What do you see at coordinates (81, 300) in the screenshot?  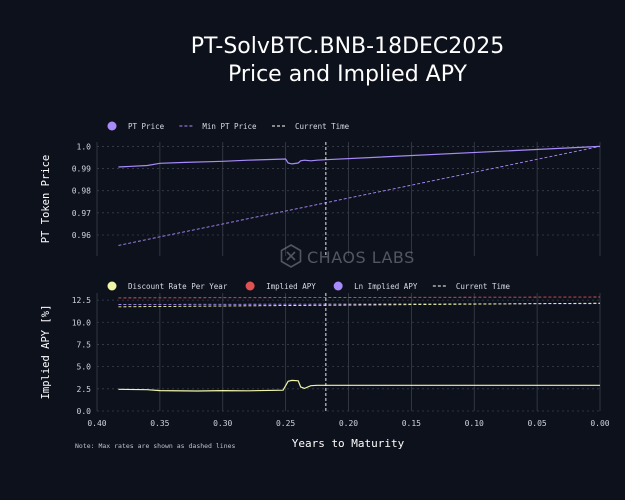 I see `y-tick-label: 12.5` at bounding box center [81, 300].